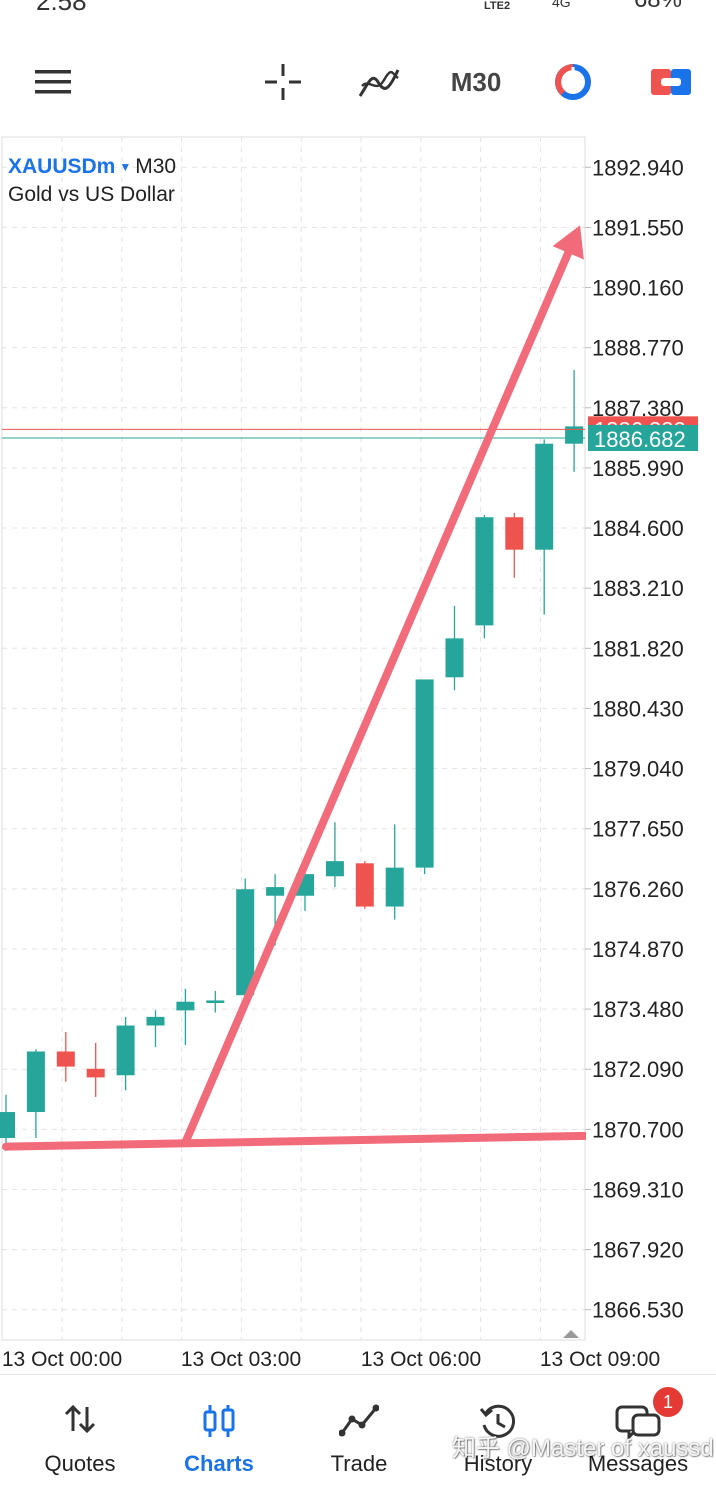  Describe the element at coordinates (358, 11) in the screenshot. I see `status-bar: 2:58 LTE2 4G 68%` at that location.